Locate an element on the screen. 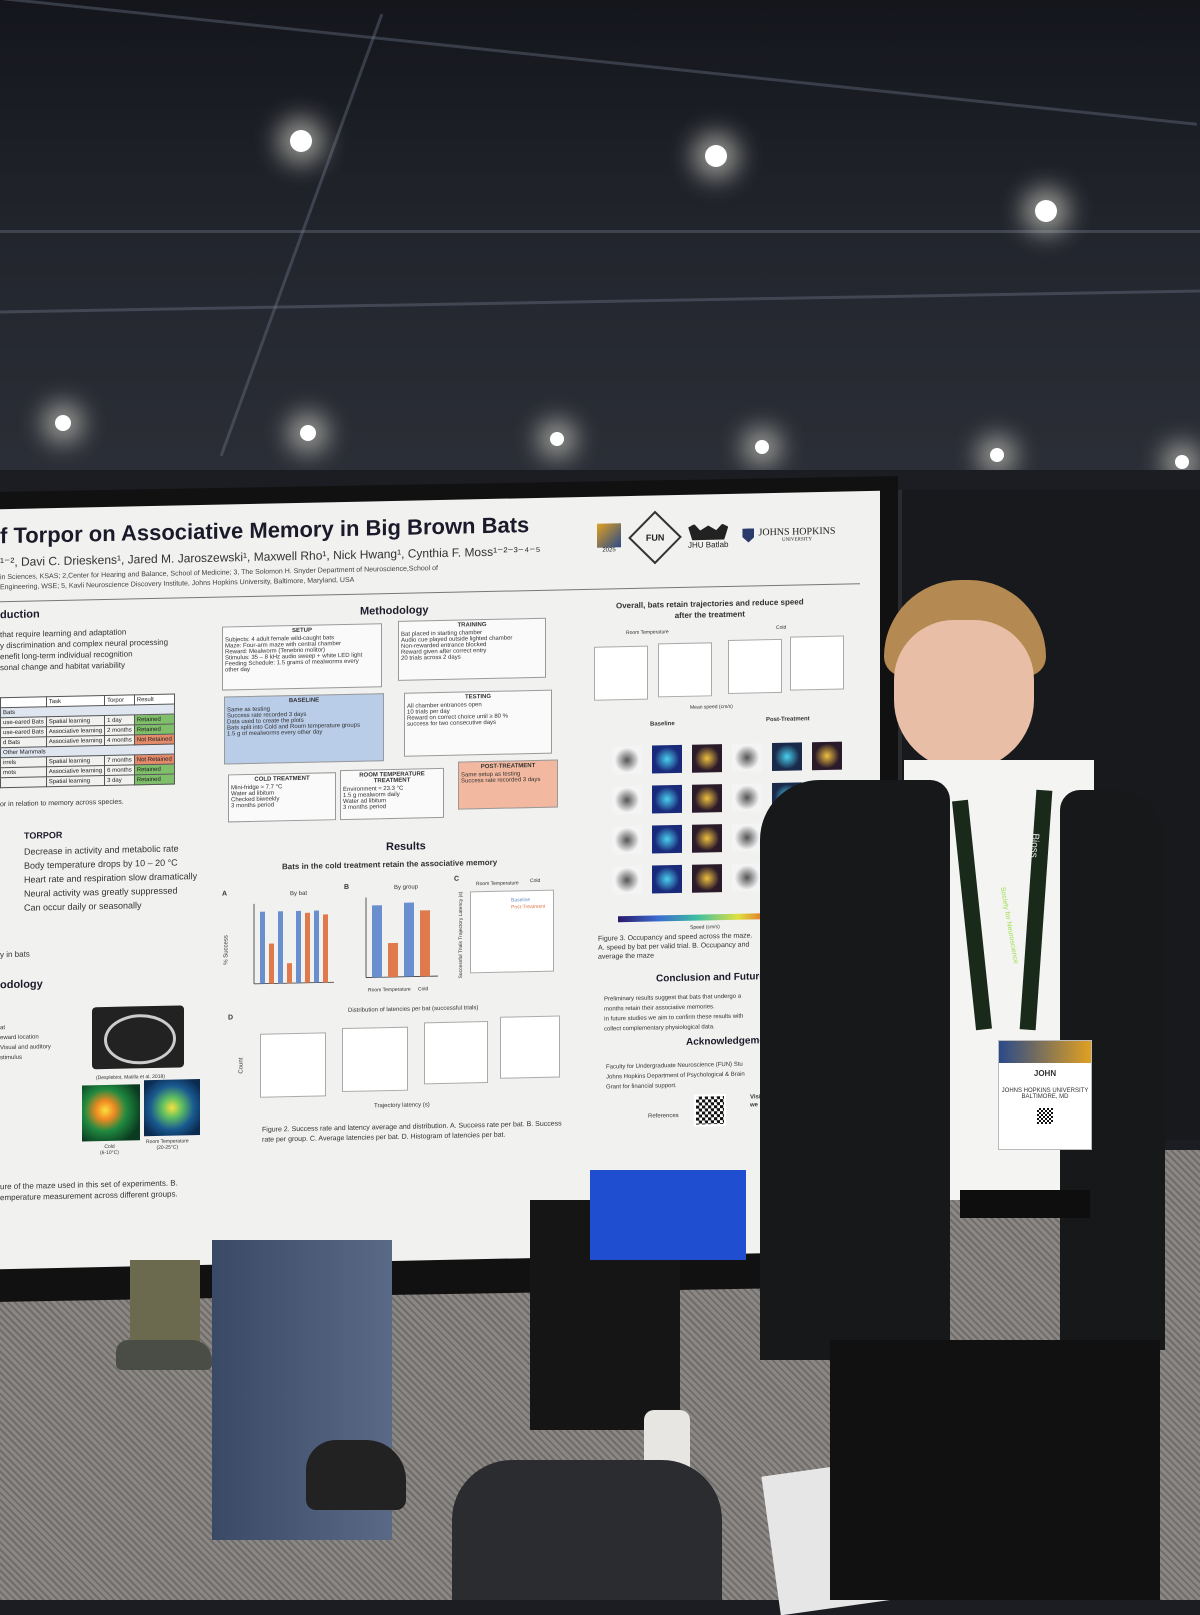  thermal-cold-label: Cold (6-10°C) is located at coordinates (109, 1150).